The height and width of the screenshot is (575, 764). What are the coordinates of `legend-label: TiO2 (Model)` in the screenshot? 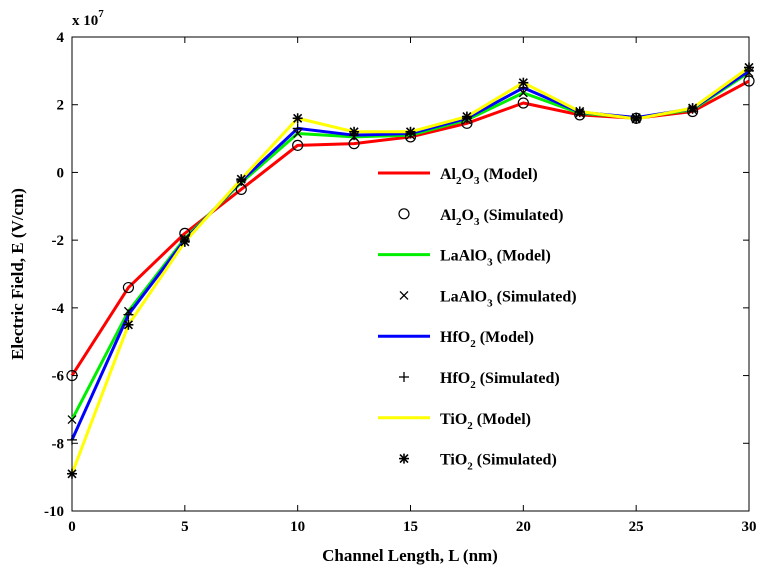 It's located at (485, 421).